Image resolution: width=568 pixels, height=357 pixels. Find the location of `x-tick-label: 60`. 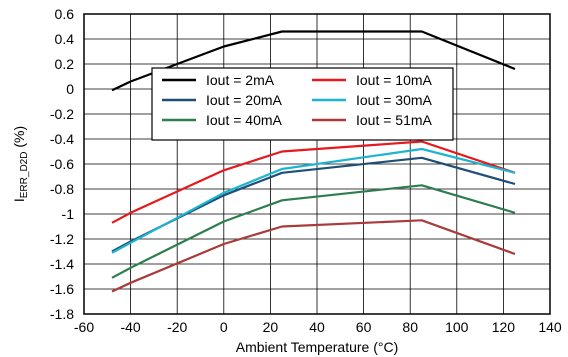

x-tick-label: 60 is located at coordinates (364, 327).